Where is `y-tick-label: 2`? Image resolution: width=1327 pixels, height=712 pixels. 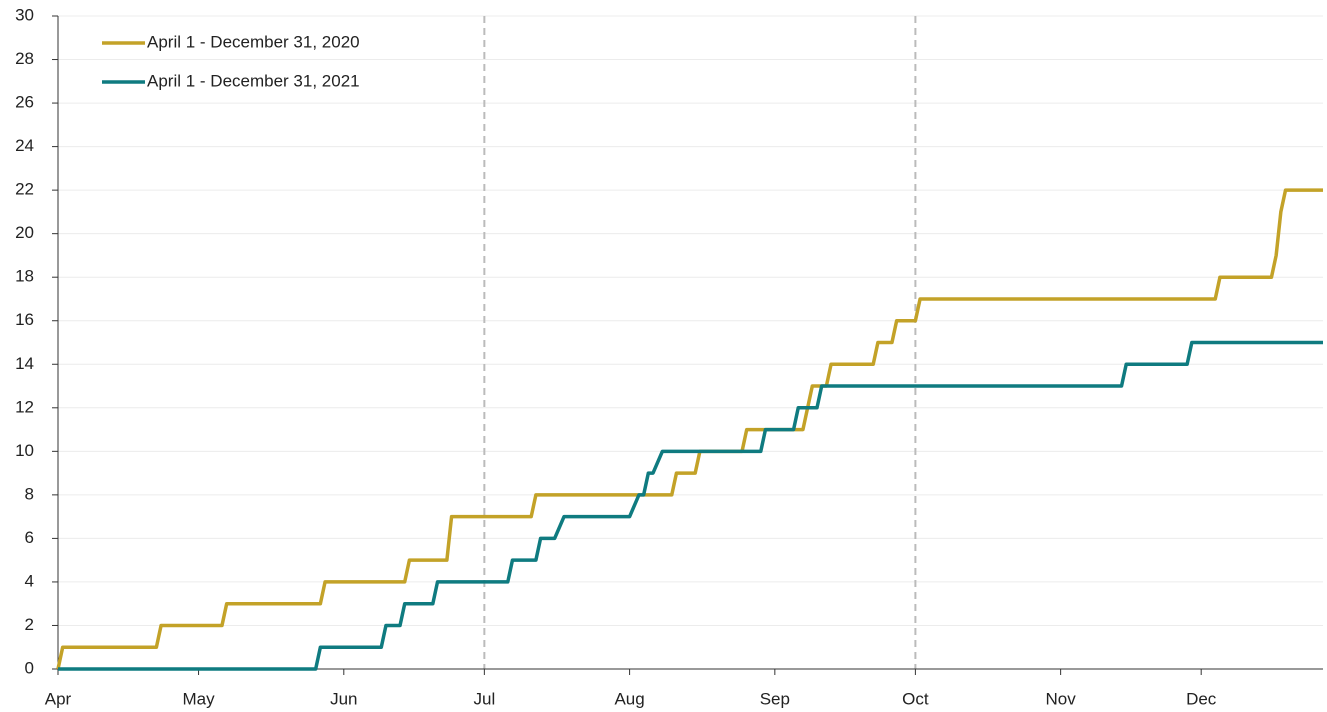 y-tick-label: 2 is located at coordinates (29, 624).